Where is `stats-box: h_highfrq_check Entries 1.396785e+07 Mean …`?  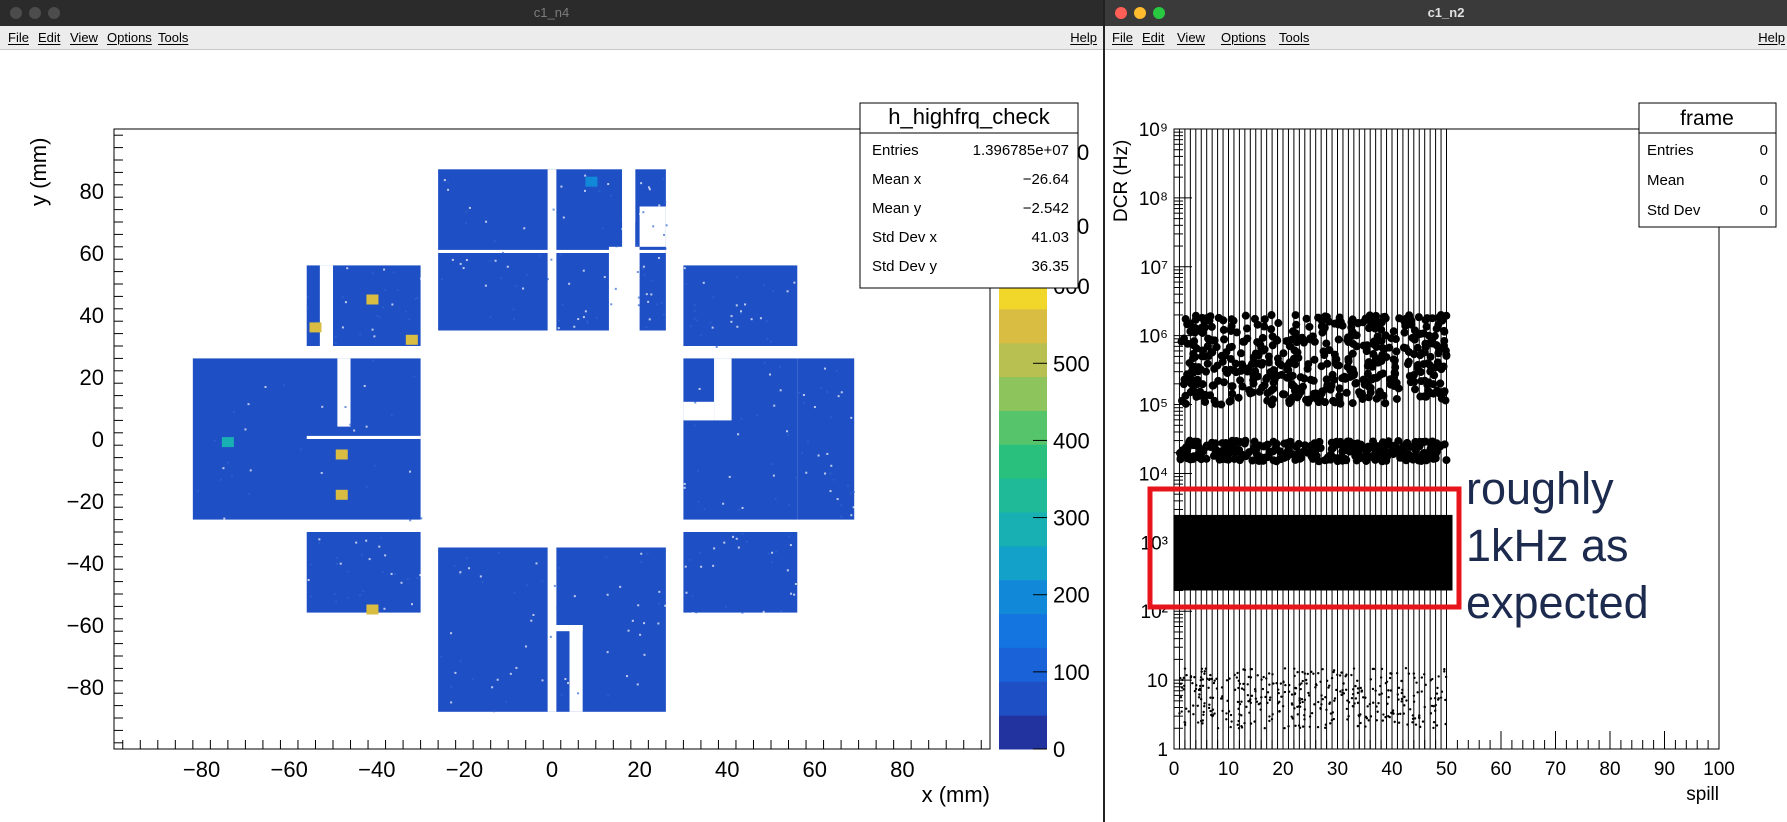 stats-box: h_highfrq_check Entries 1.396785e+07 Mean … is located at coordinates (969, 195).